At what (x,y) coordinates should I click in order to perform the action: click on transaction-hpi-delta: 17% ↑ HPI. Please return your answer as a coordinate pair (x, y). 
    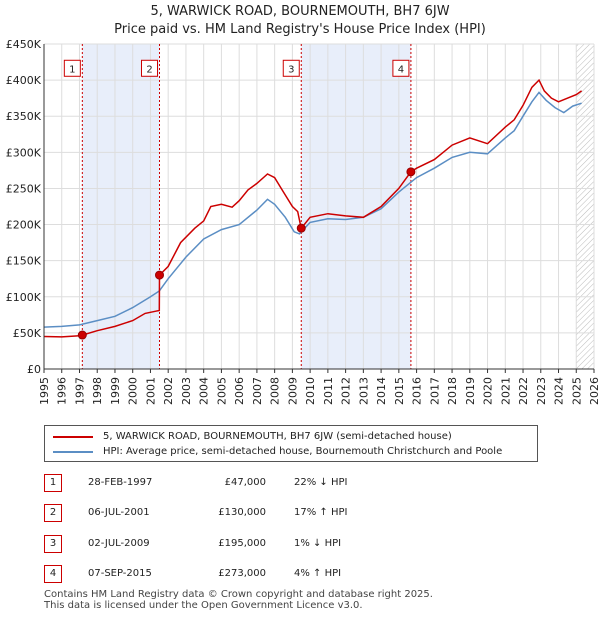
    Looking at the image, I should click on (321, 512).